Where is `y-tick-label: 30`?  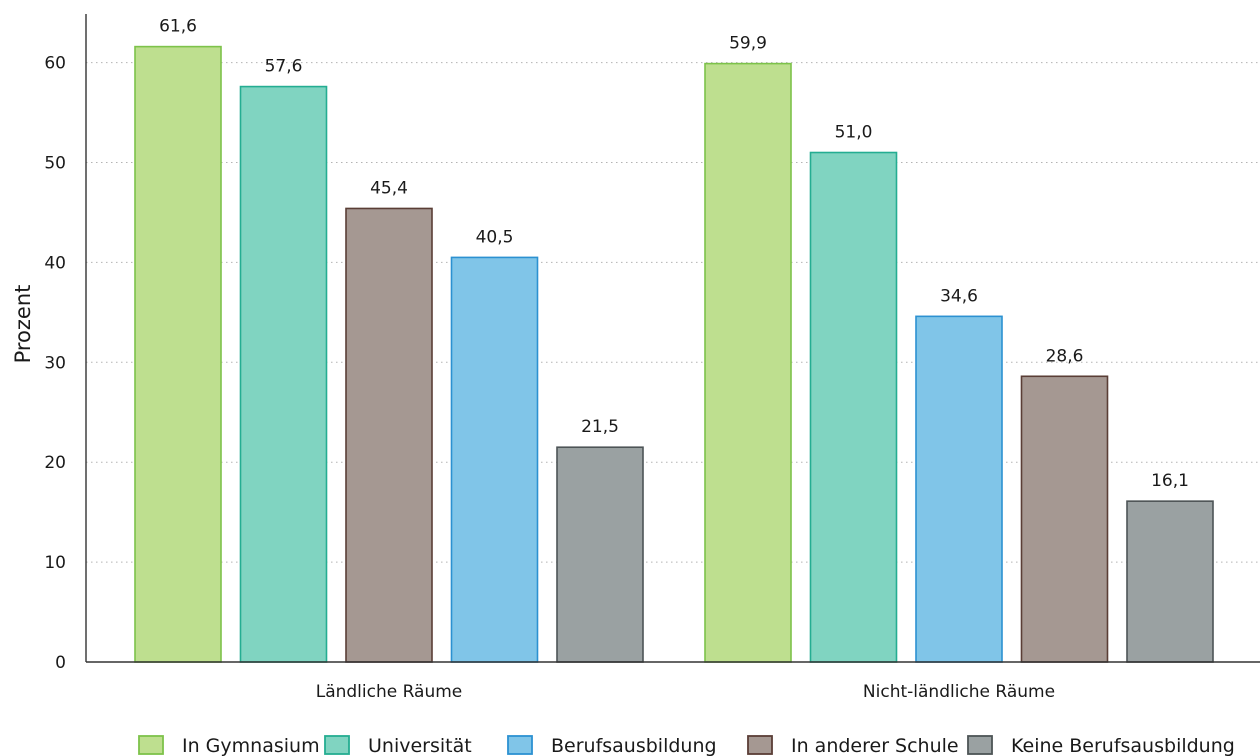
y-tick-label: 30 is located at coordinates (55, 363).